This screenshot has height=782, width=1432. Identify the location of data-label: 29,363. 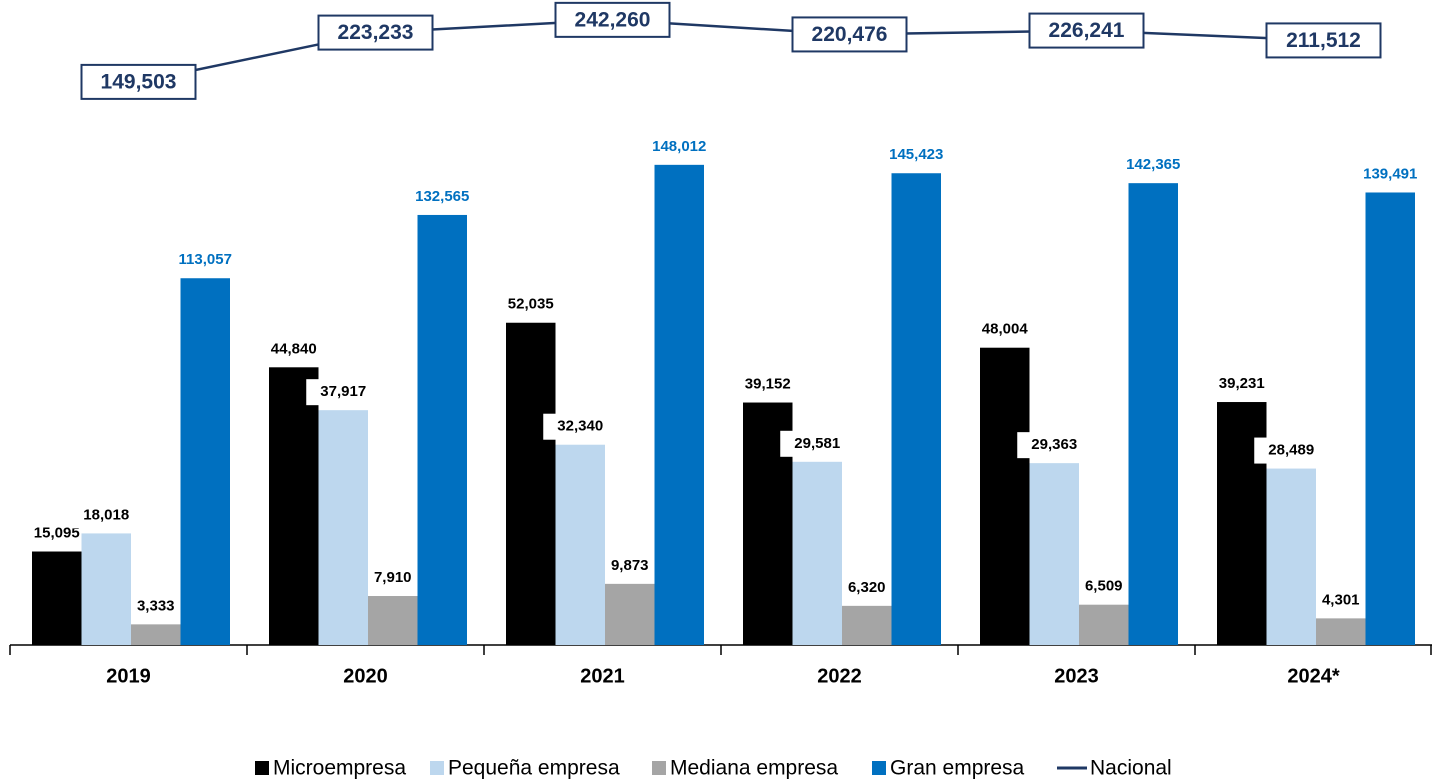
(1054, 444).